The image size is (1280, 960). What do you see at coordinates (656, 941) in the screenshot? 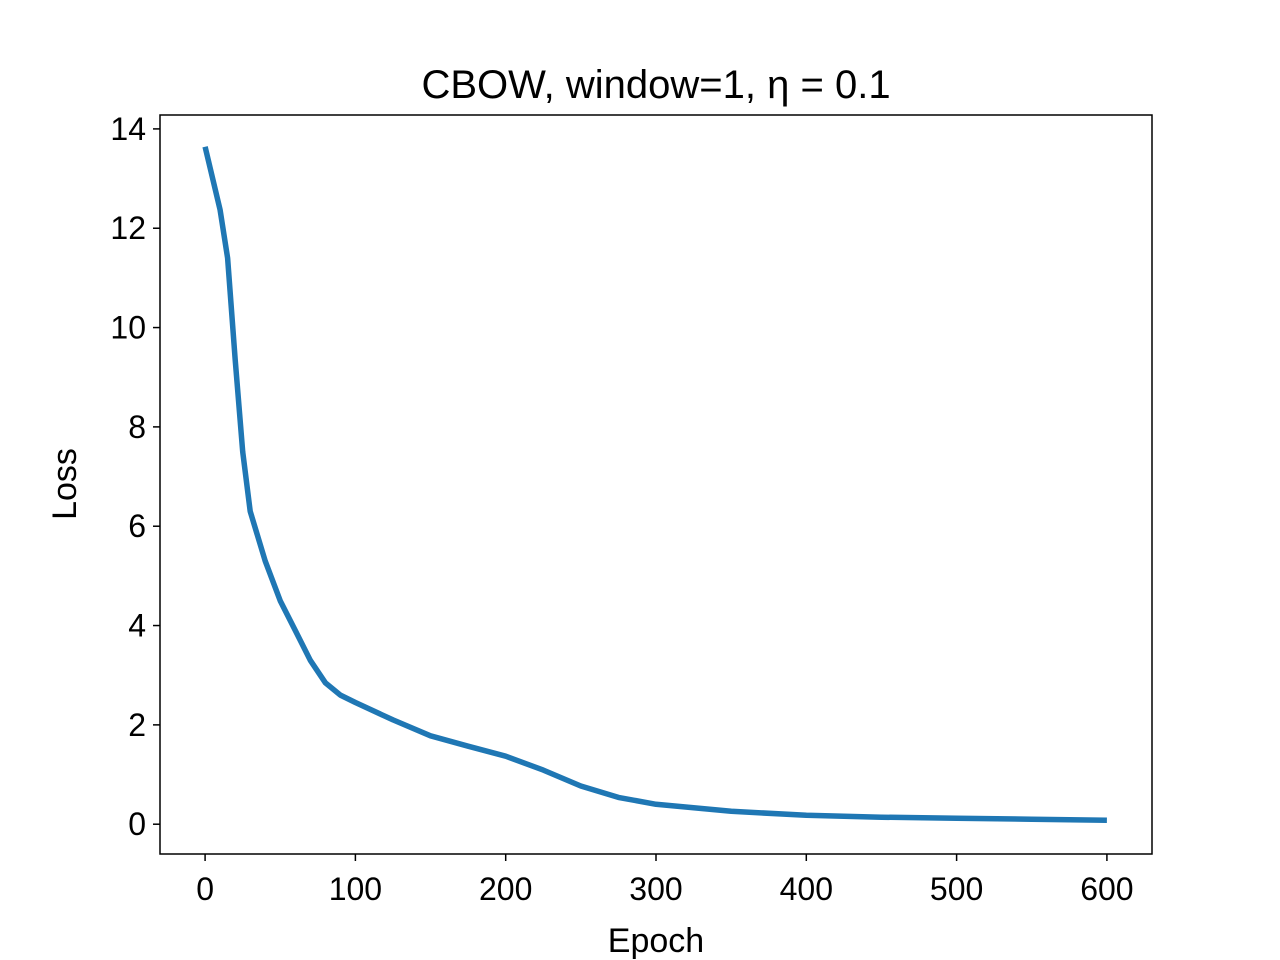
I see `x-axis-label: Epoch` at bounding box center [656, 941].